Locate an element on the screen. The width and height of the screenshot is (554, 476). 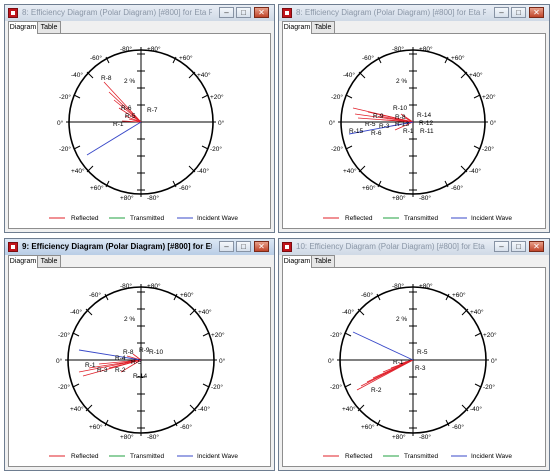
angle-label: -60° is located at coordinates (457, 188).